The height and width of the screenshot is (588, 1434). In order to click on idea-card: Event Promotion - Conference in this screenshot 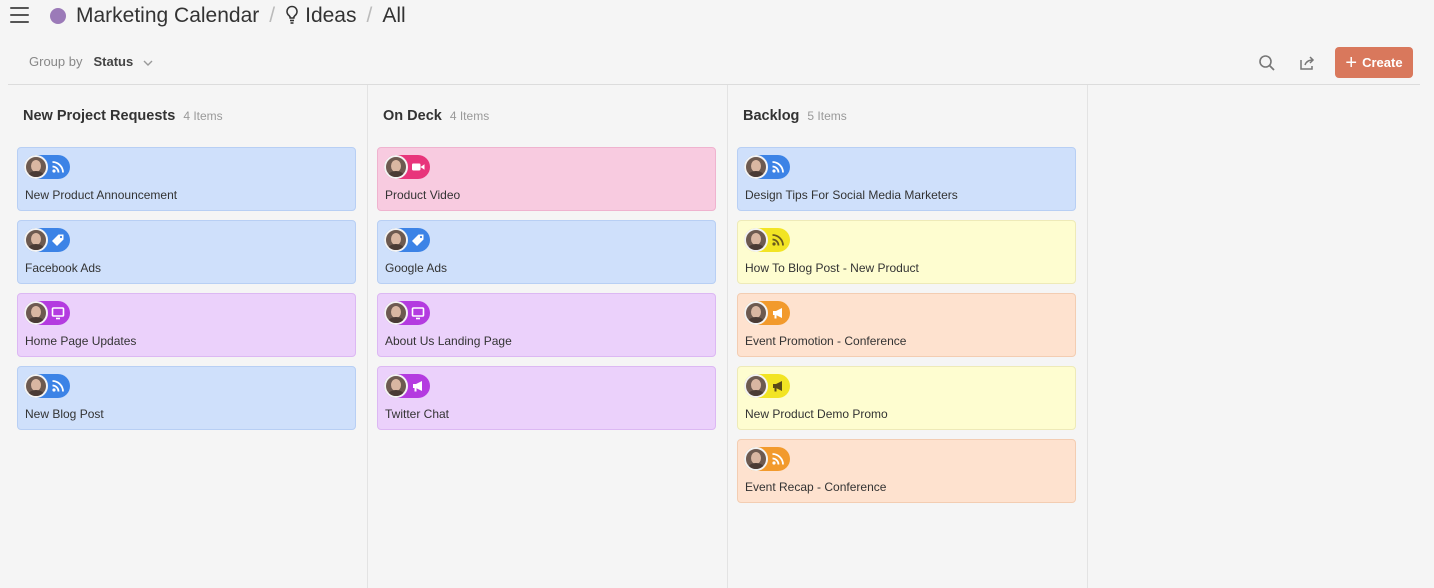, I will do `click(906, 325)`.